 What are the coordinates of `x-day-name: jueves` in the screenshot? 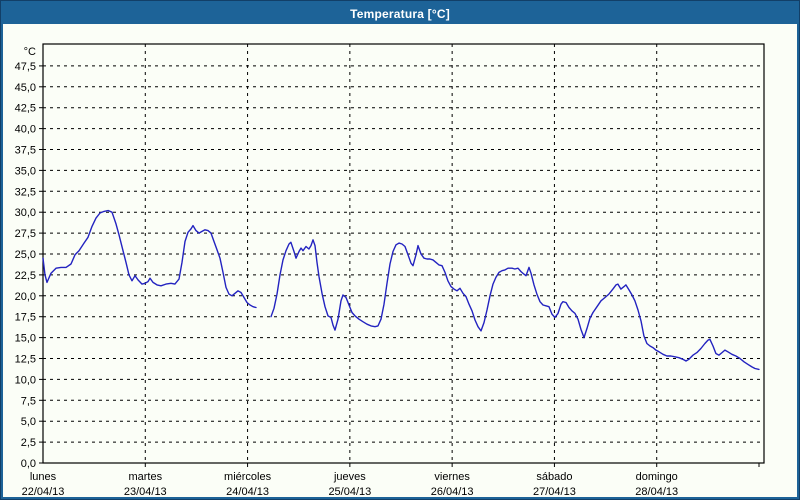 It's located at (349, 477).